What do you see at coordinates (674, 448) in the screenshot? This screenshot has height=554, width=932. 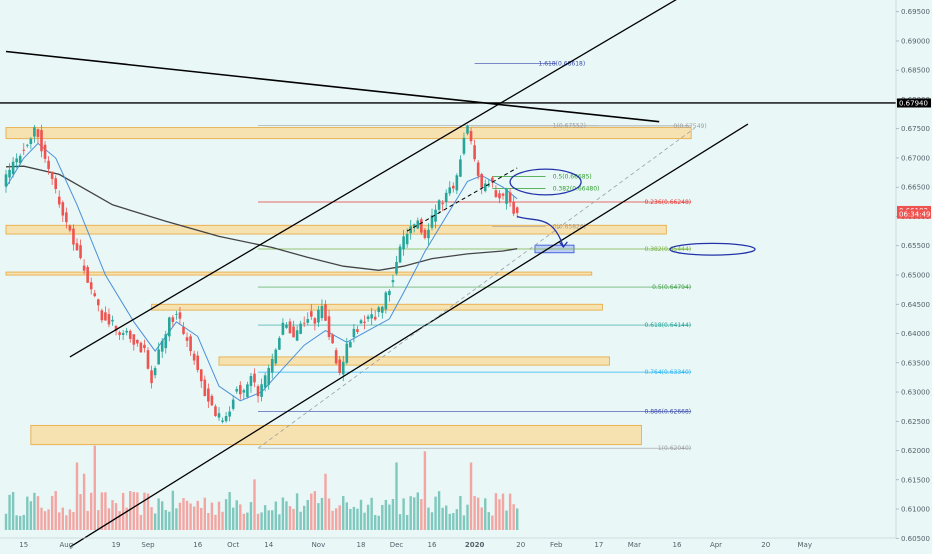 I see `fib-label: 1(0.62040)` at bounding box center [674, 448].